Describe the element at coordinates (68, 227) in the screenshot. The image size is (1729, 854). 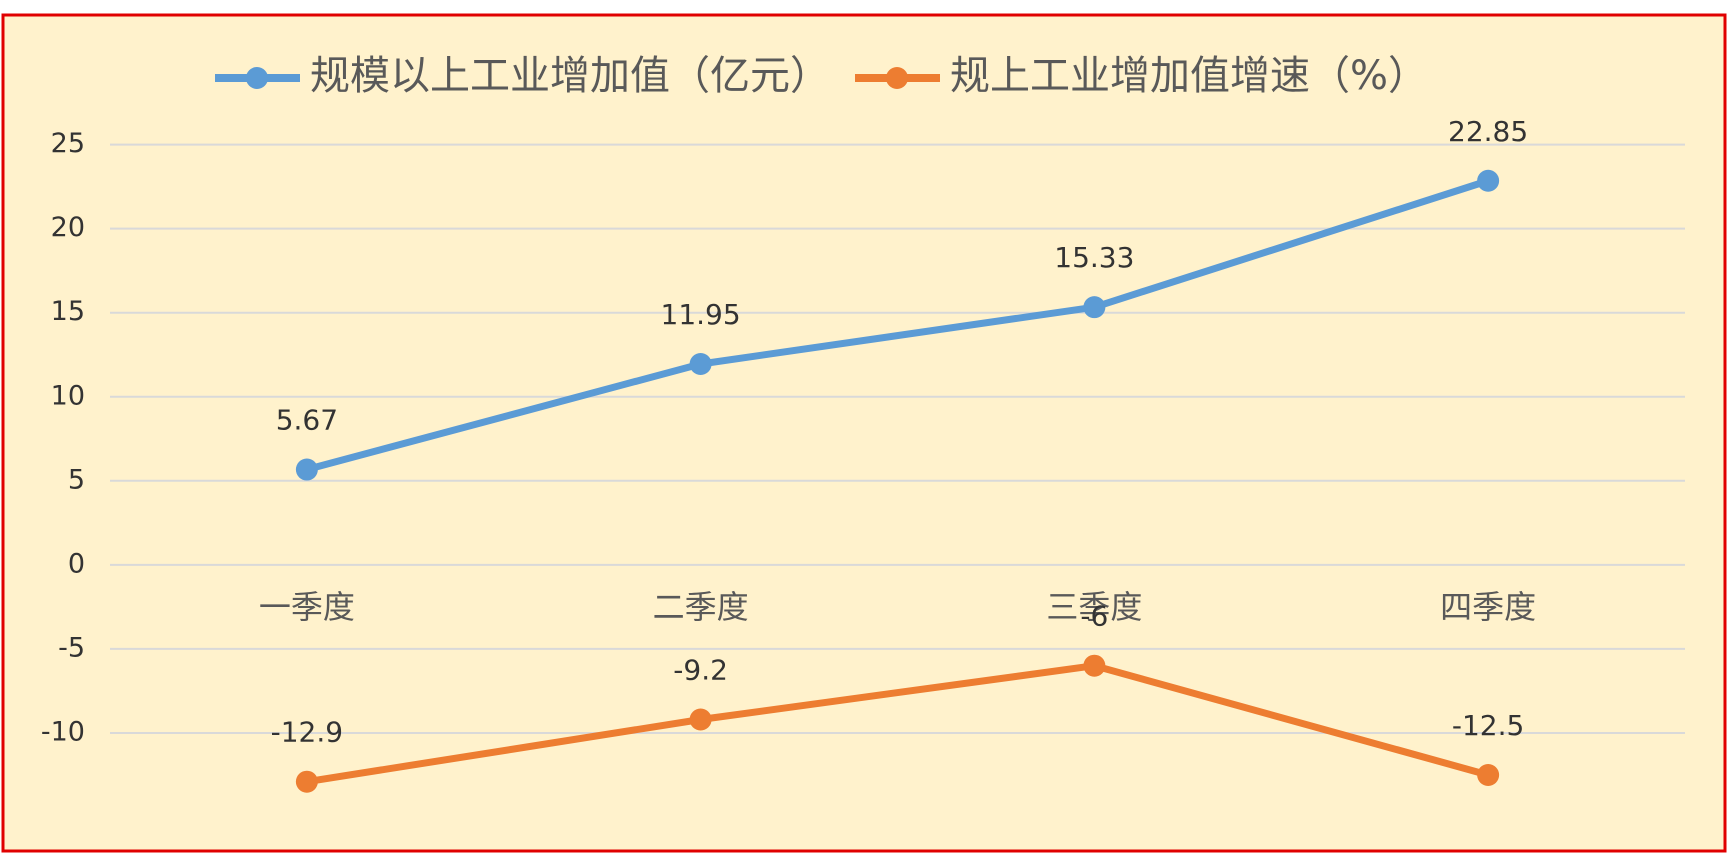
I see `y-tick-label: 20` at that location.